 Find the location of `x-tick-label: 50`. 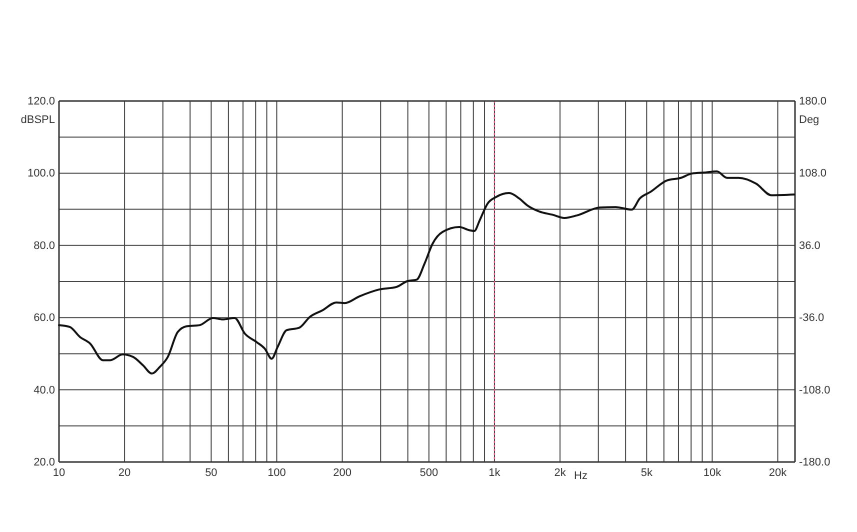

x-tick-label: 50 is located at coordinates (211, 472).